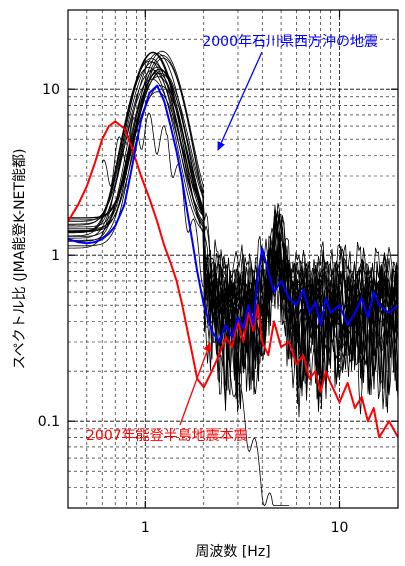 Image resolution: width=405 pixels, height=566 pixels. What do you see at coordinates (20, 259) in the screenshot?
I see `y-axis-label: スペクトル比 (JMA能登K-NET能都)` at bounding box center [20, 259].